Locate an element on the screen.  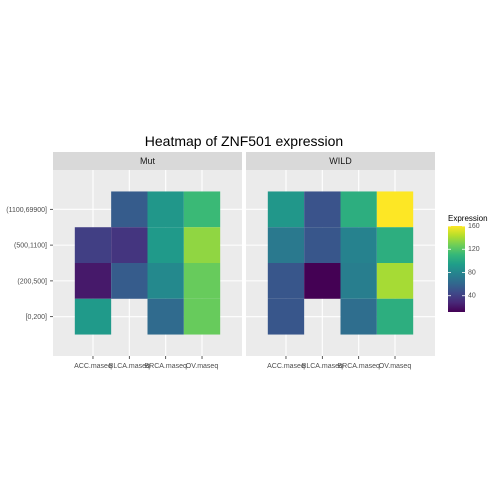
legend-tick-label: 120 is located at coordinates (474, 249).